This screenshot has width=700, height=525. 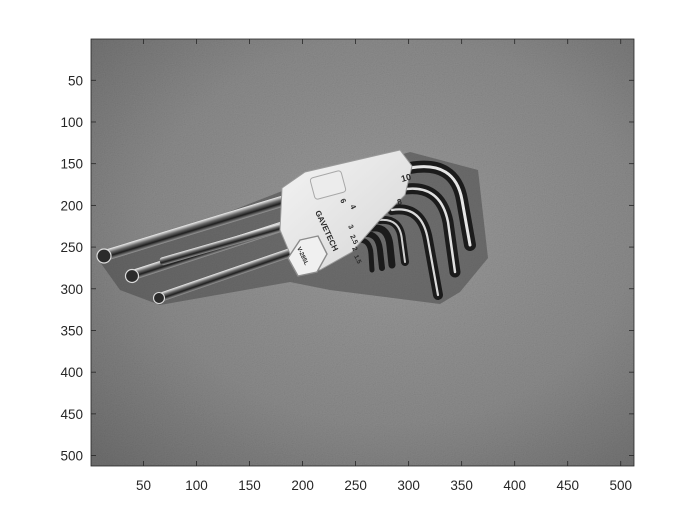 I want to click on size-label-10: 10, so click(x=406, y=178).